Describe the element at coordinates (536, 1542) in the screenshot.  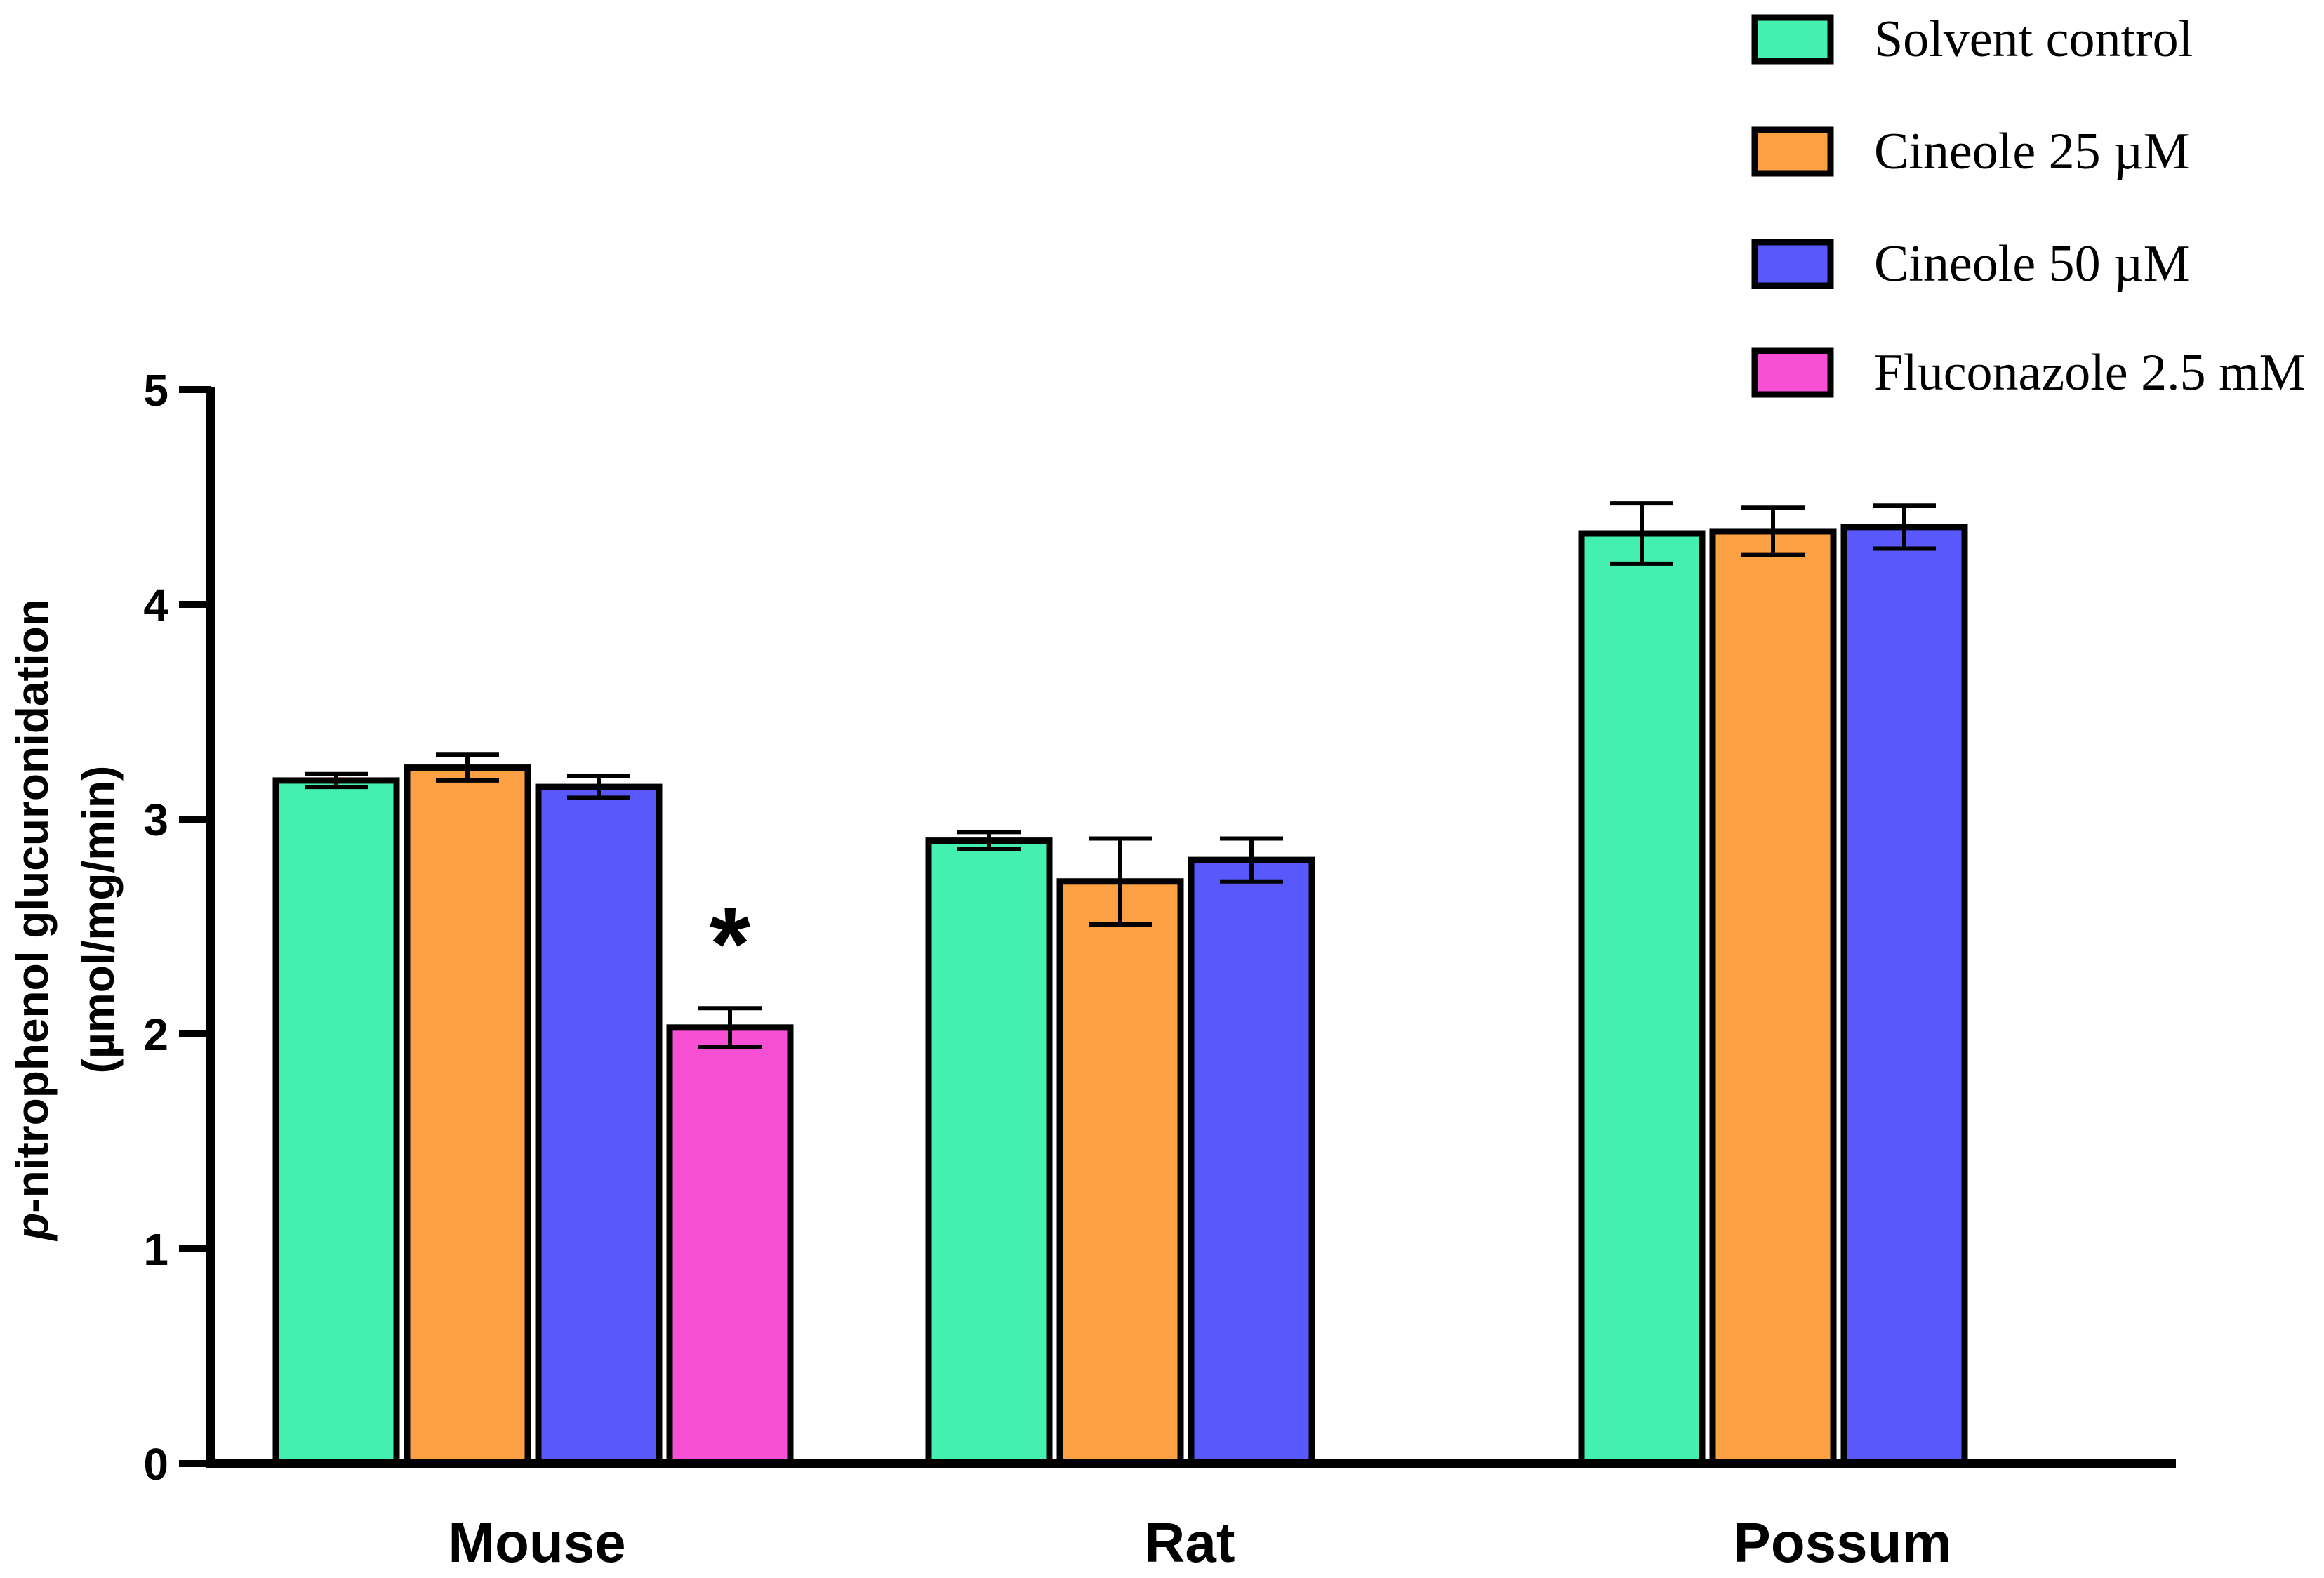
I see `x-category-label-mouse: Mouse` at that location.